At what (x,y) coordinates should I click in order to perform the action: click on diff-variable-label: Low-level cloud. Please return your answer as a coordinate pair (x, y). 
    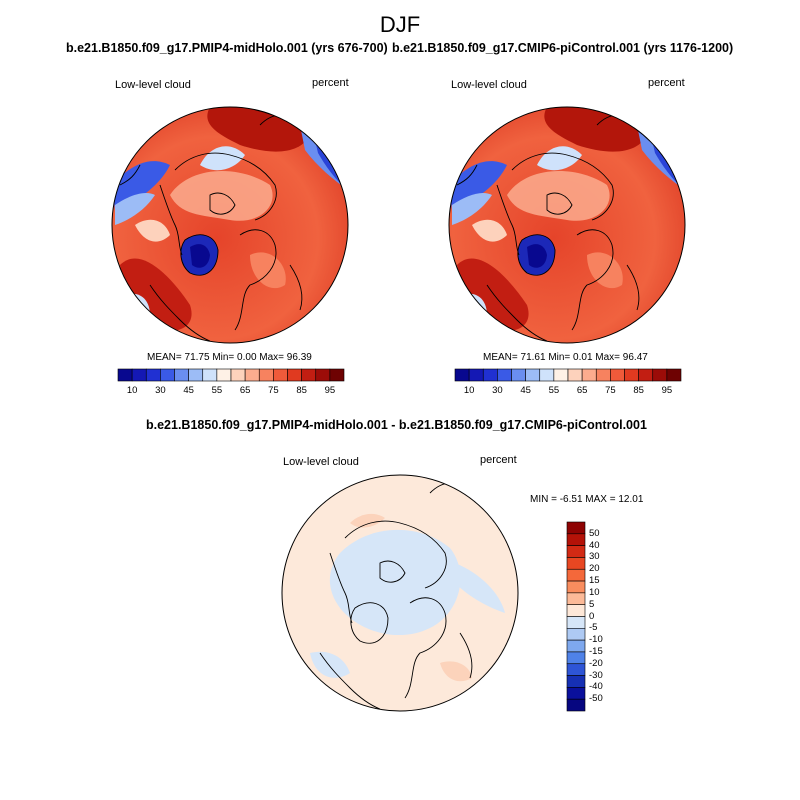
    Looking at the image, I should click on (321, 462).